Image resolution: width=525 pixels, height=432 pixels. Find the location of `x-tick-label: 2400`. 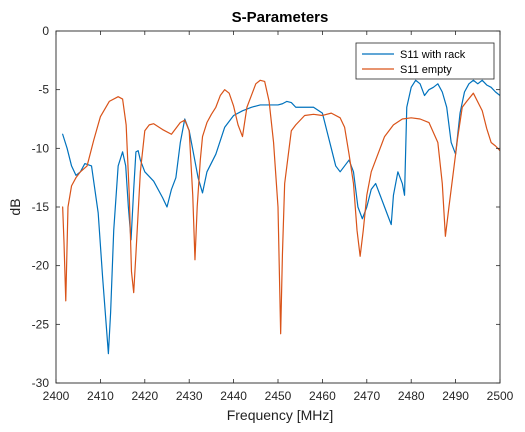

x-tick-label: 2400 is located at coordinates (56, 396).